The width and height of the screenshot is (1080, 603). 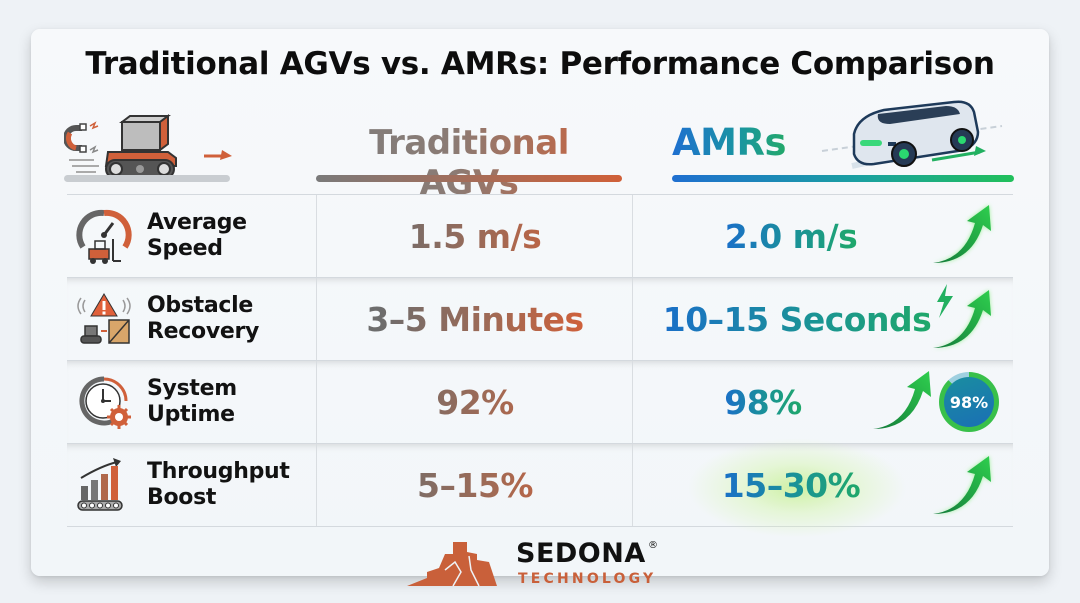 I want to click on amr-value-text: 2.0 m/s, so click(x=791, y=236).